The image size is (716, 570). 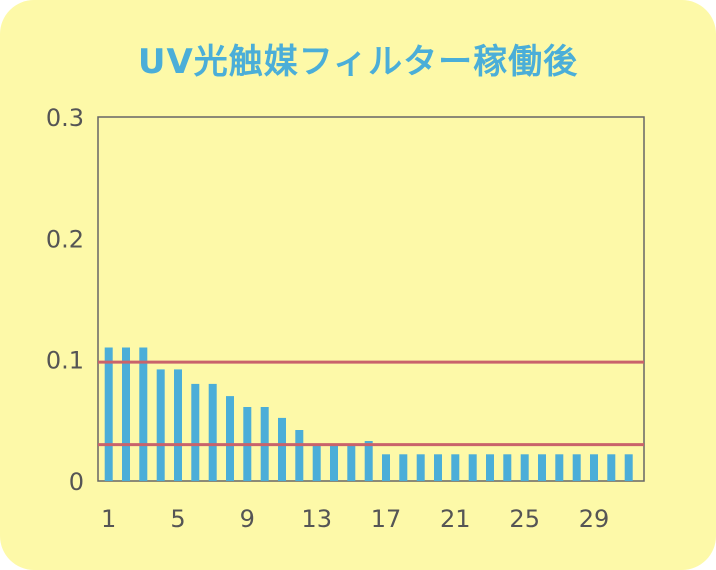 I want to click on x-ticks-group: 1 5 9 13 17 21 25 29, so click(x=355, y=519).